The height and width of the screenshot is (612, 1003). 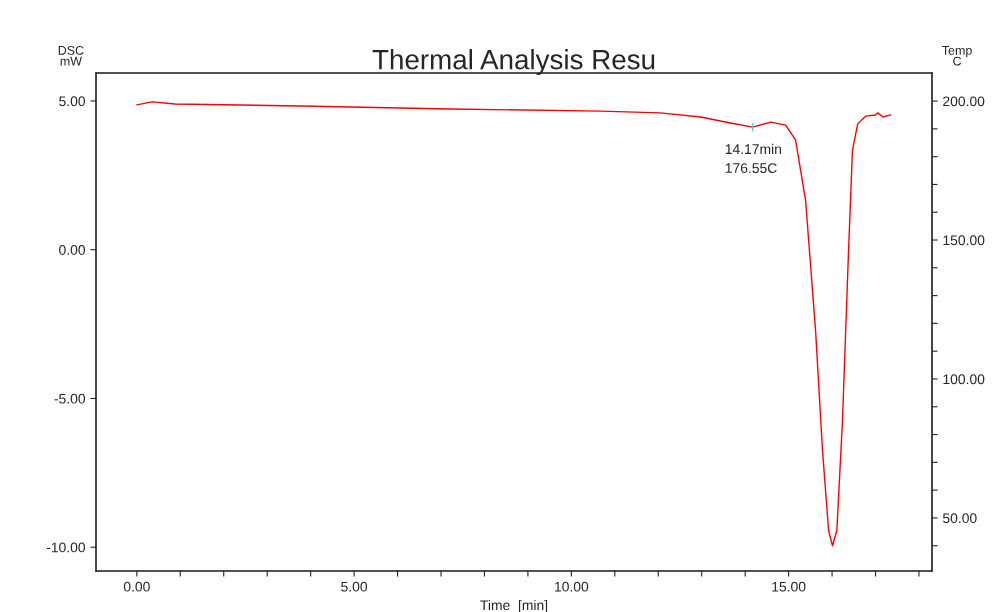 What do you see at coordinates (71, 55) in the screenshot?
I see `y-axis-title: DSC mW` at bounding box center [71, 55].